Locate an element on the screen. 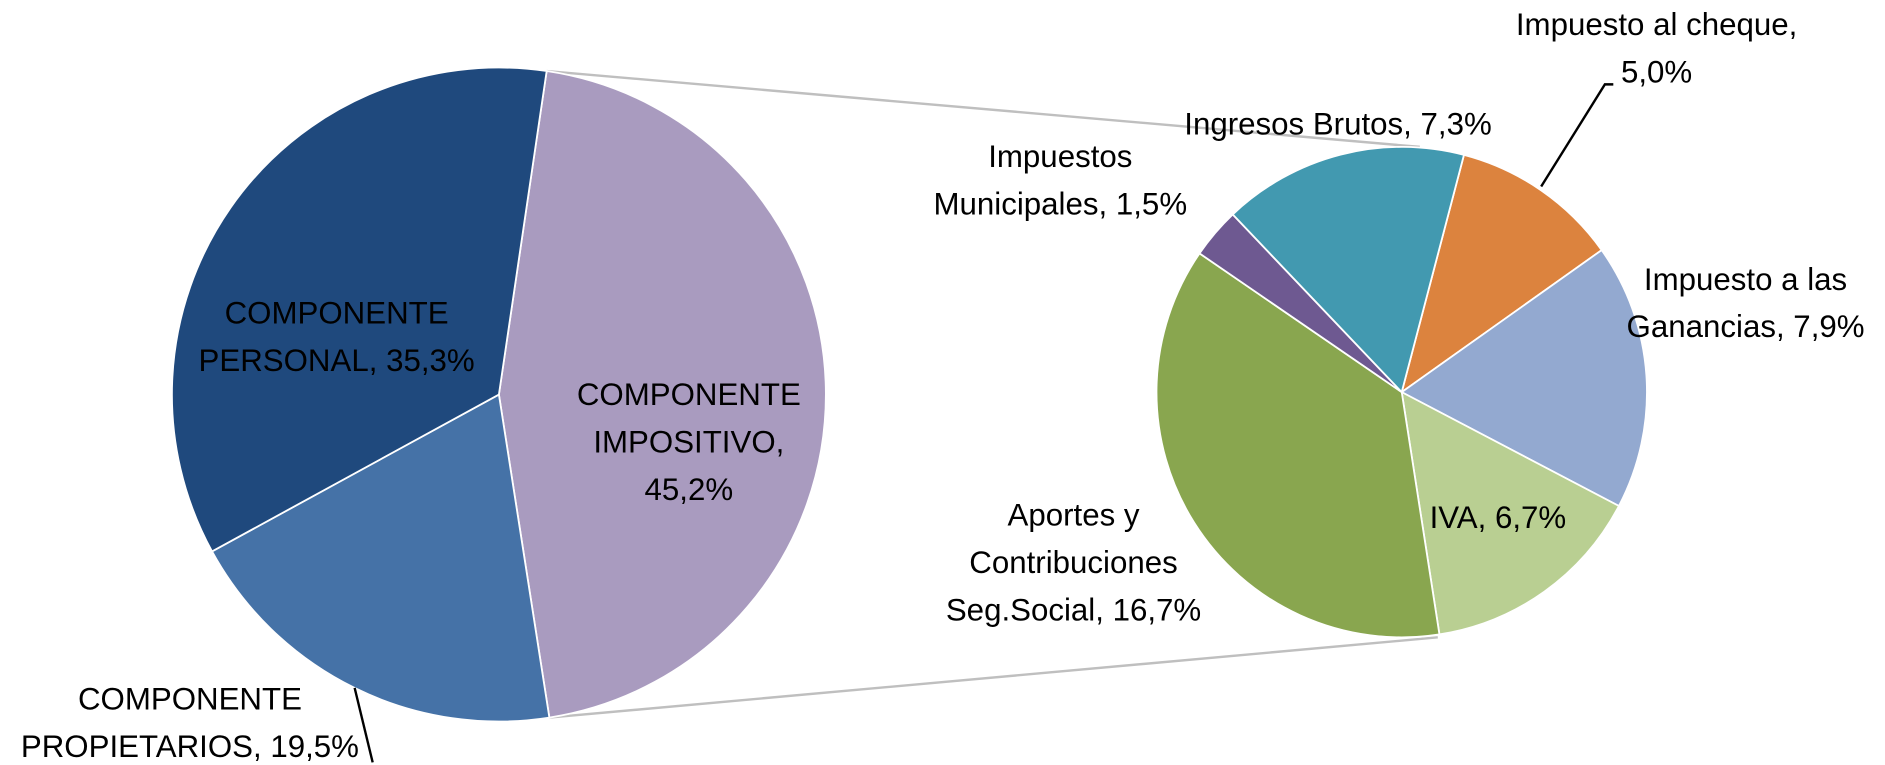  data-label: Aportes y is located at coordinates (1074, 514).